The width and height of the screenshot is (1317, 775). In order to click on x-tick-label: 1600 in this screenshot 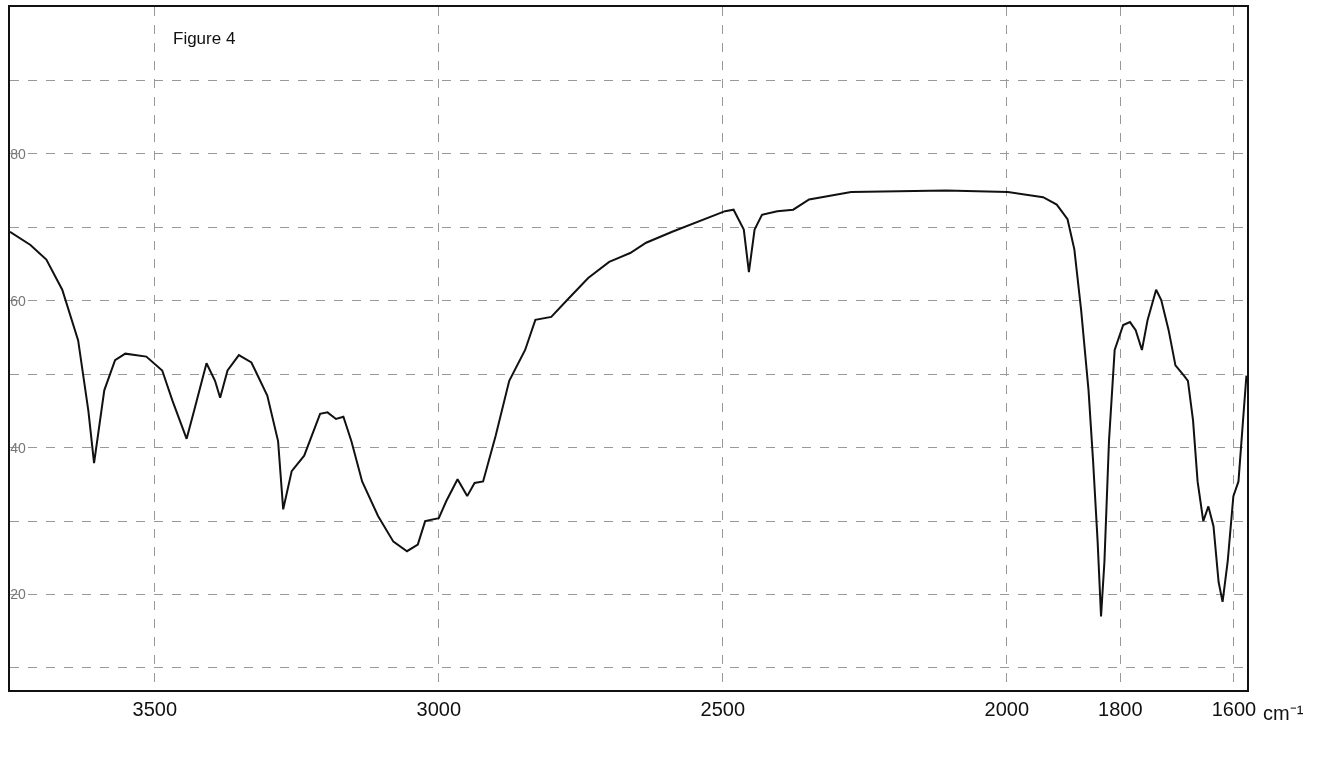, I will do `click(1234, 709)`.